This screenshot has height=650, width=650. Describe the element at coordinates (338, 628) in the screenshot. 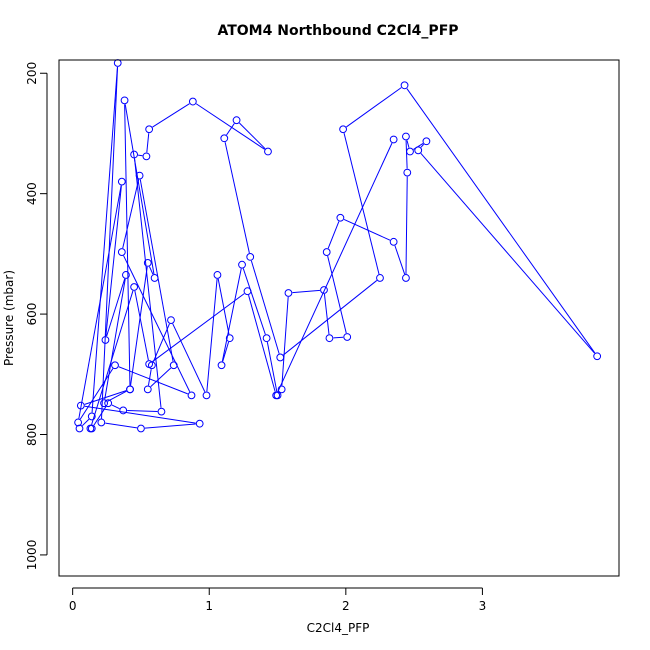

I see `x-axis-label: C2Cl4_PFP` at that location.